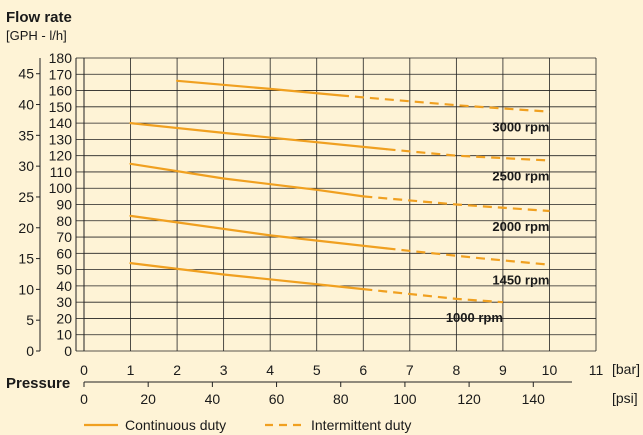 This screenshot has height=435, width=643. I want to click on x-tick-label-bar: 6, so click(363, 370).